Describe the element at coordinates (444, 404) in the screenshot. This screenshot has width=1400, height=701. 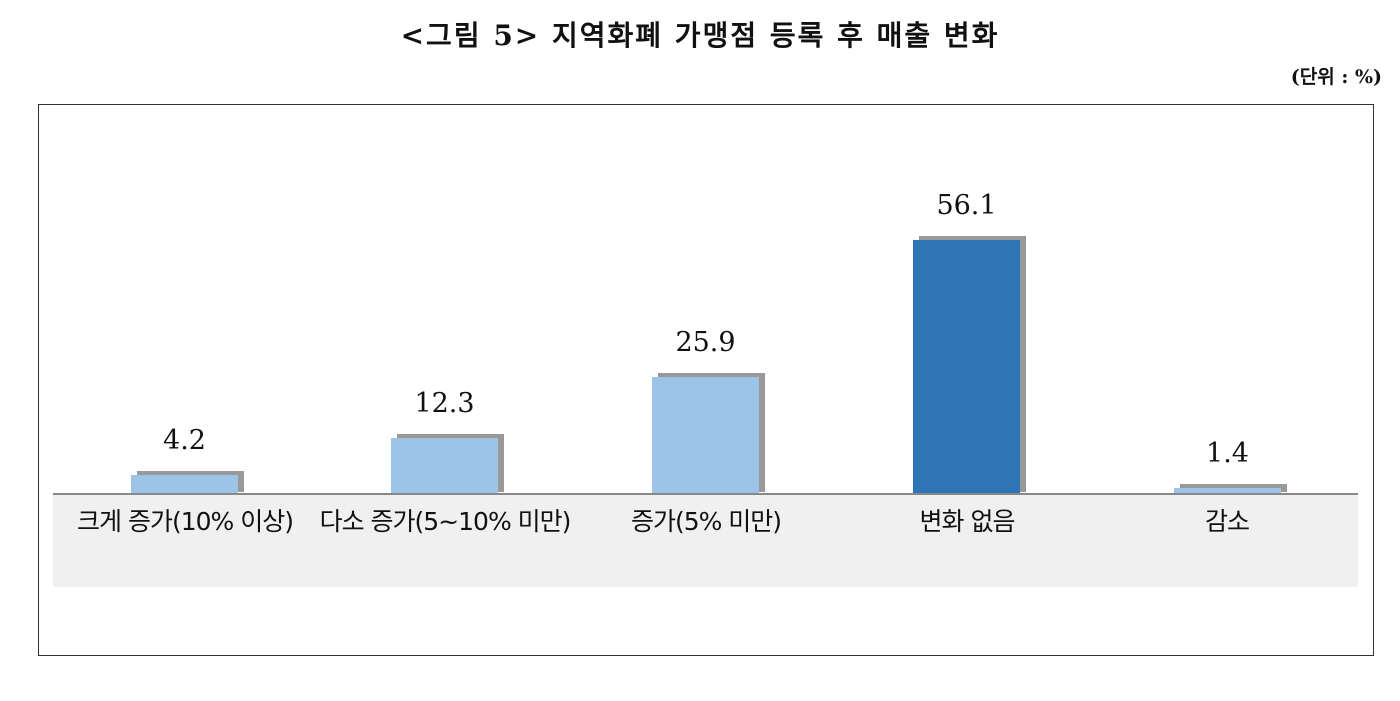
I see `data-label: 12.3` at that location.